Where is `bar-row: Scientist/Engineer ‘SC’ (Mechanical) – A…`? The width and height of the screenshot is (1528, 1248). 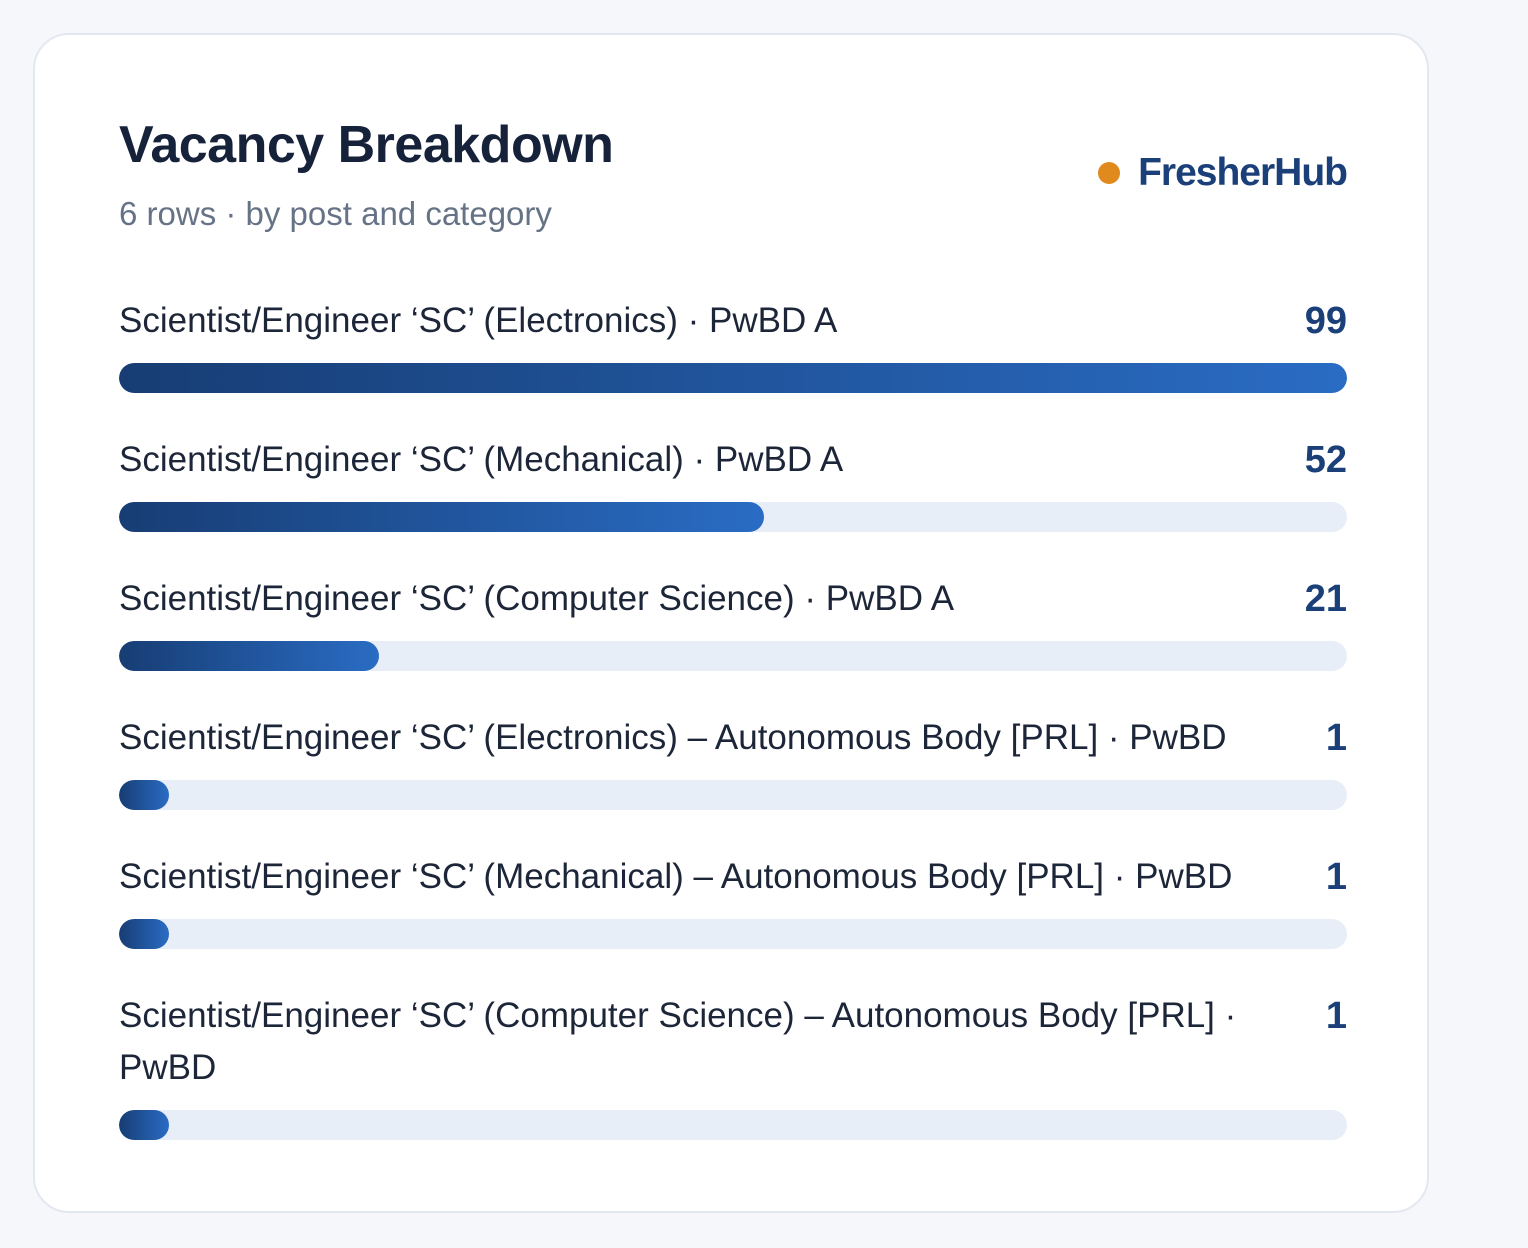
bar-row: Scientist/Engineer ‘SC’ (Mechanical) – A… is located at coordinates (733, 900).